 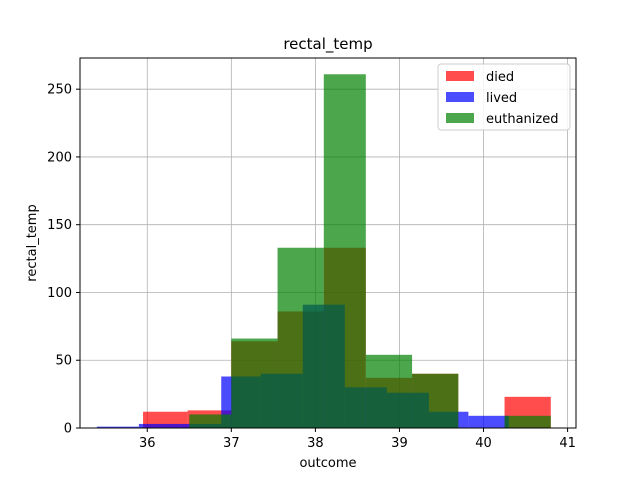 What do you see at coordinates (327, 44) in the screenshot?
I see `chart-title: rectal_temp` at bounding box center [327, 44].